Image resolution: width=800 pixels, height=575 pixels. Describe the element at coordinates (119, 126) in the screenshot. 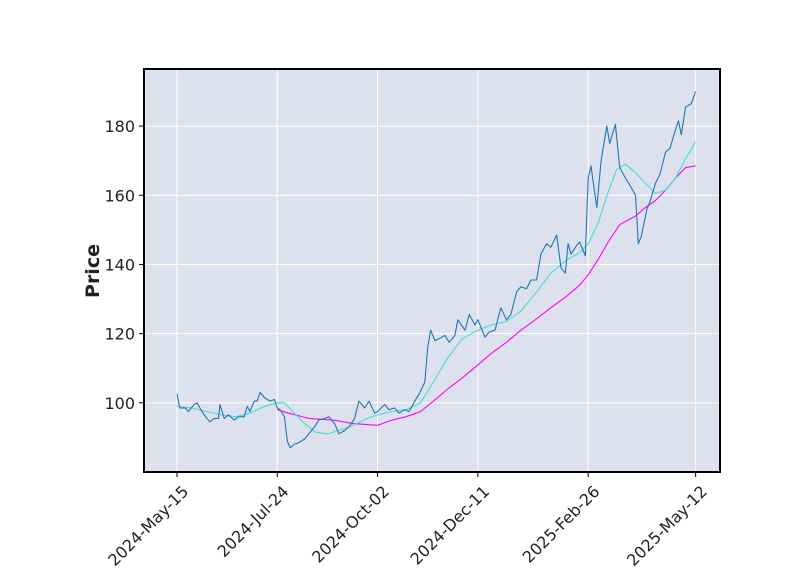

I see `y-tick-label: 180` at that location.